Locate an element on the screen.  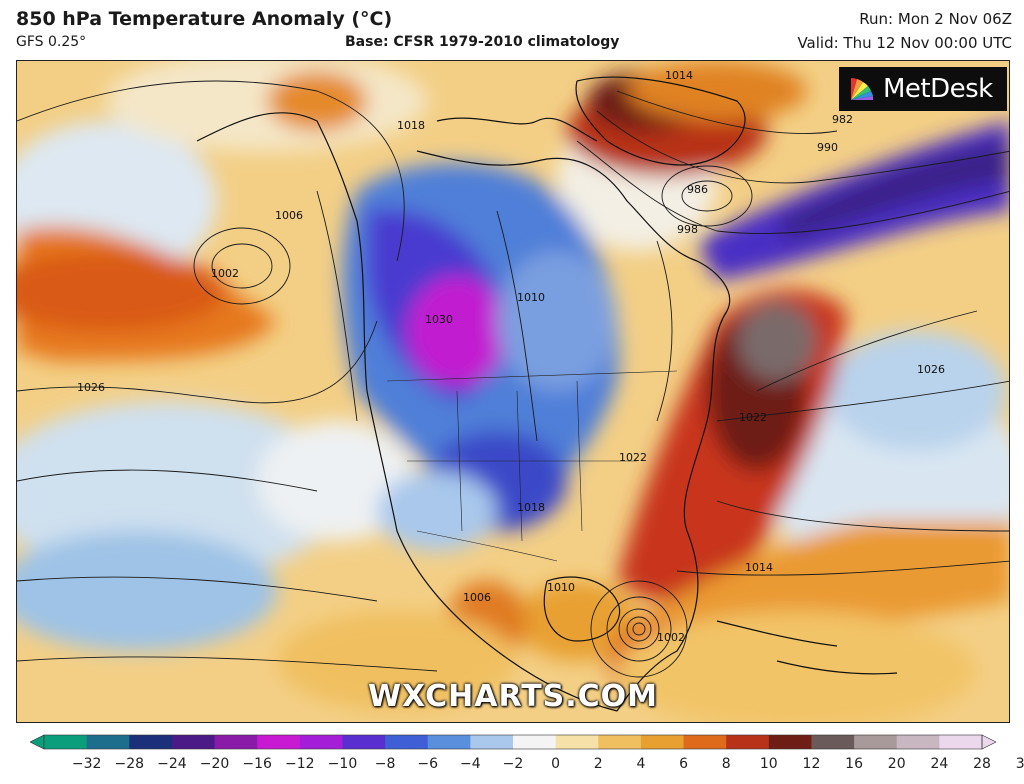
colorbar-tick-label: 10 is located at coordinates (768, 764).